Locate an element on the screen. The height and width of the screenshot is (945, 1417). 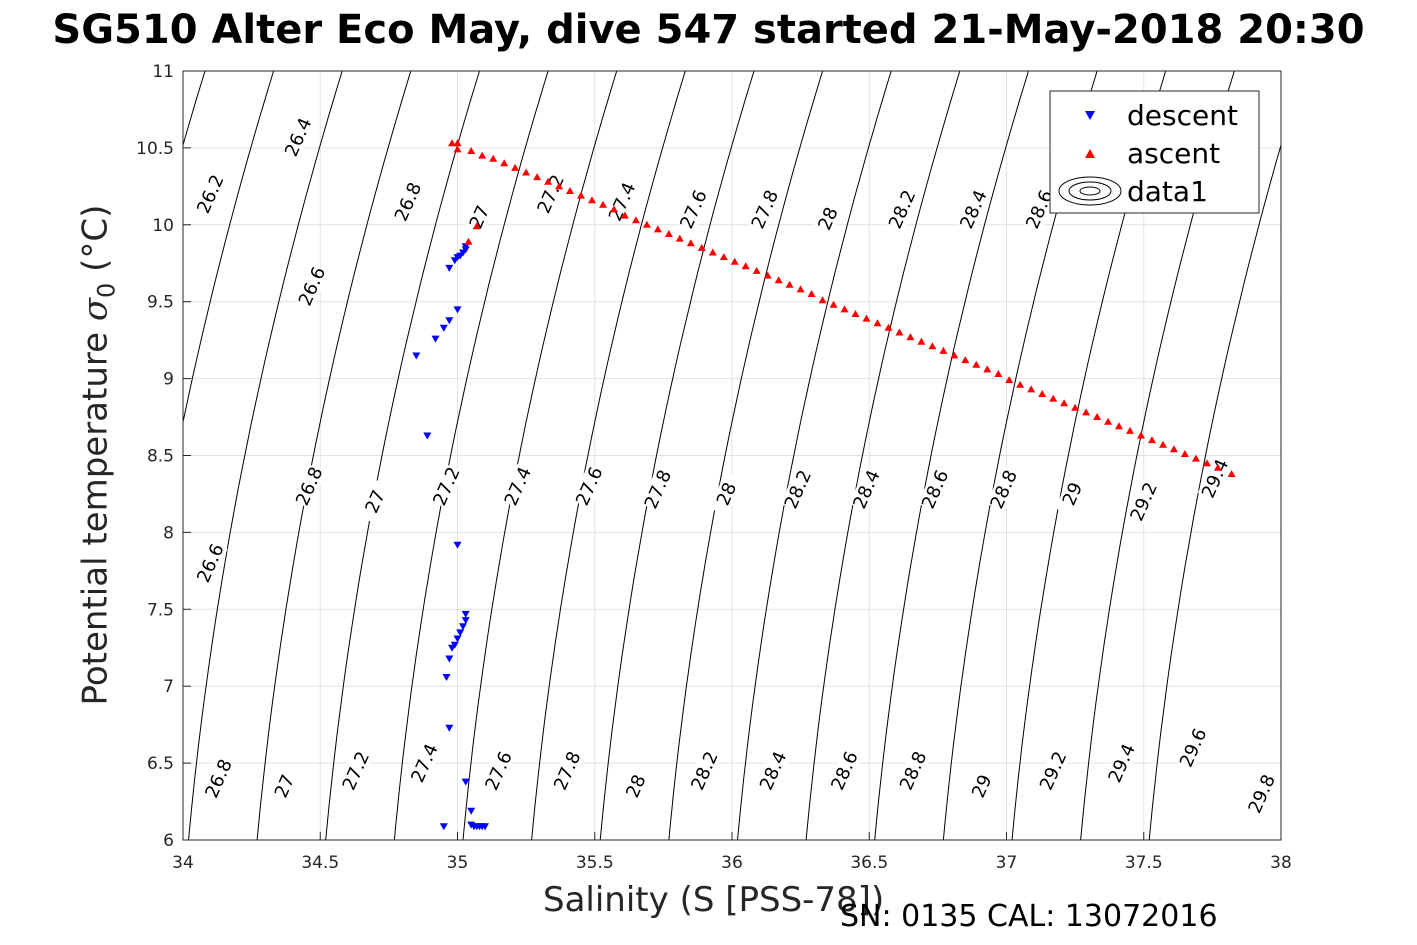
y-tick-label: 11 is located at coordinates (163, 72).